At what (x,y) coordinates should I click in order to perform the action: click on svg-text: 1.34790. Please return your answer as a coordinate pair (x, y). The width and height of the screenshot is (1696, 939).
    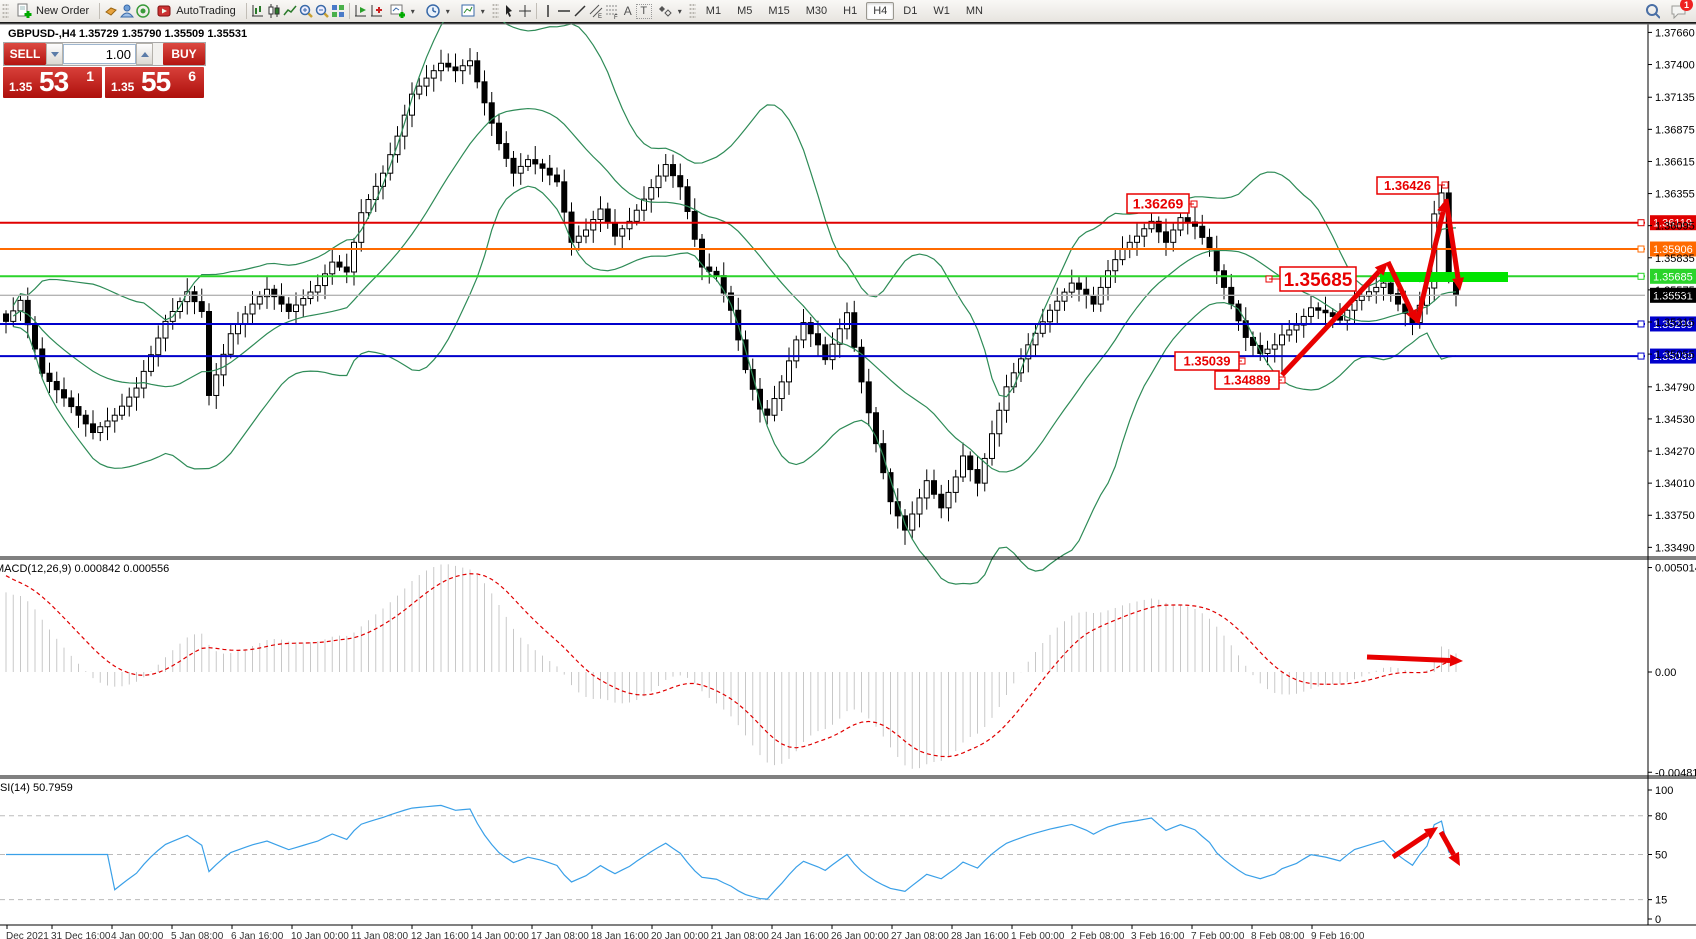
    Looking at the image, I should click on (1675, 388).